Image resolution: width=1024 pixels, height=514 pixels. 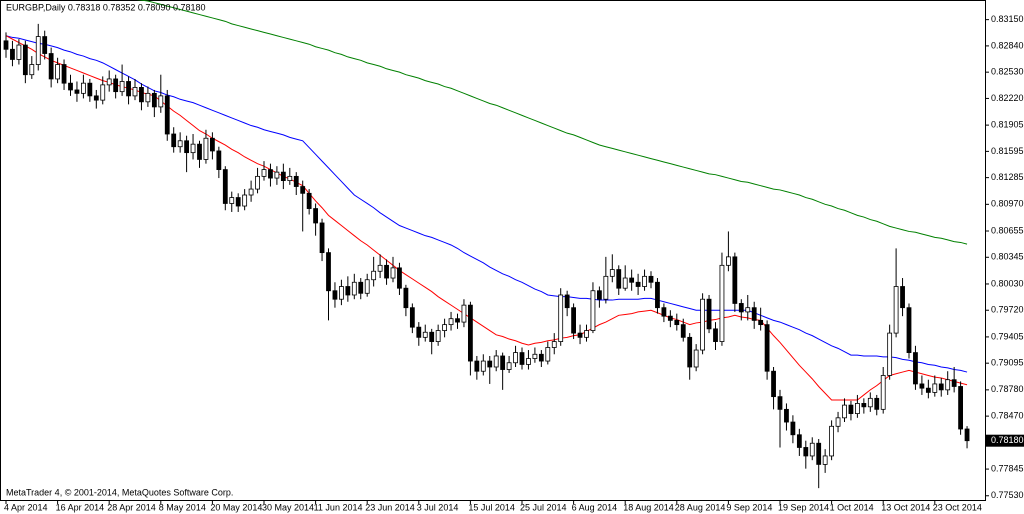 I want to click on x-tick-label: 3 Jul 2014, so click(x=438, y=507).